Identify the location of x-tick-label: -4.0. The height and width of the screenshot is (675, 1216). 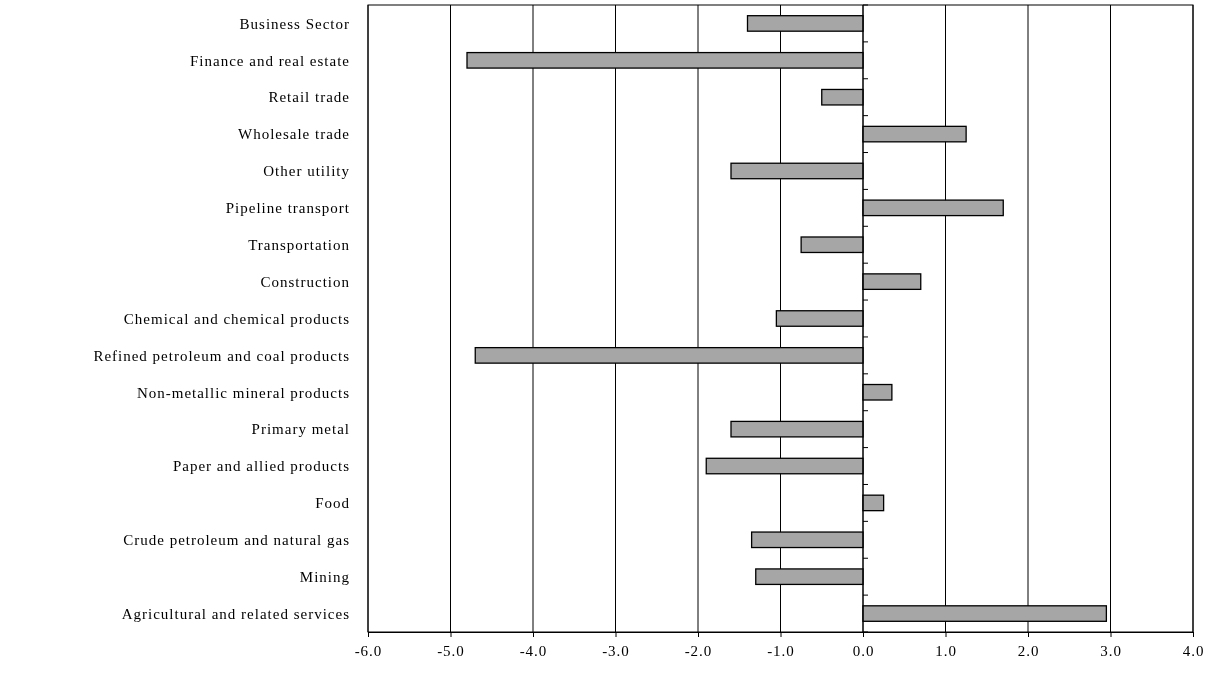
(533, 650).